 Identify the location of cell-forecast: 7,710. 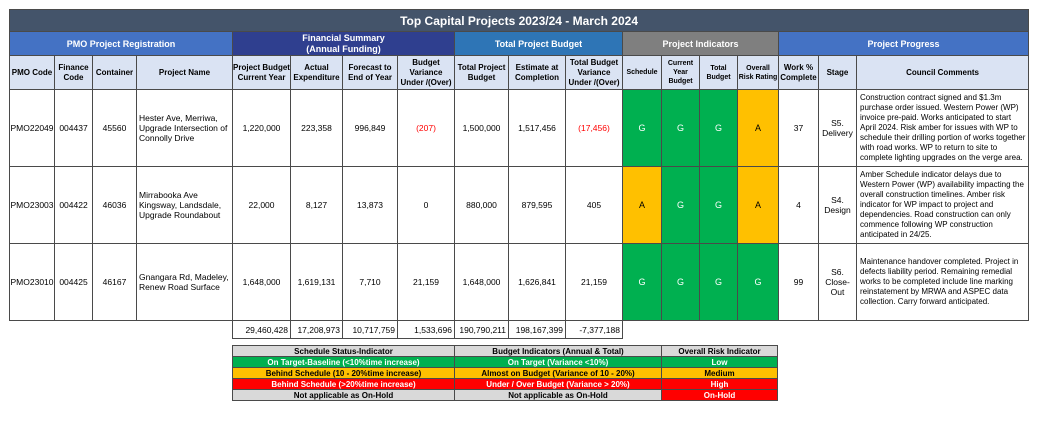
(370, 282).